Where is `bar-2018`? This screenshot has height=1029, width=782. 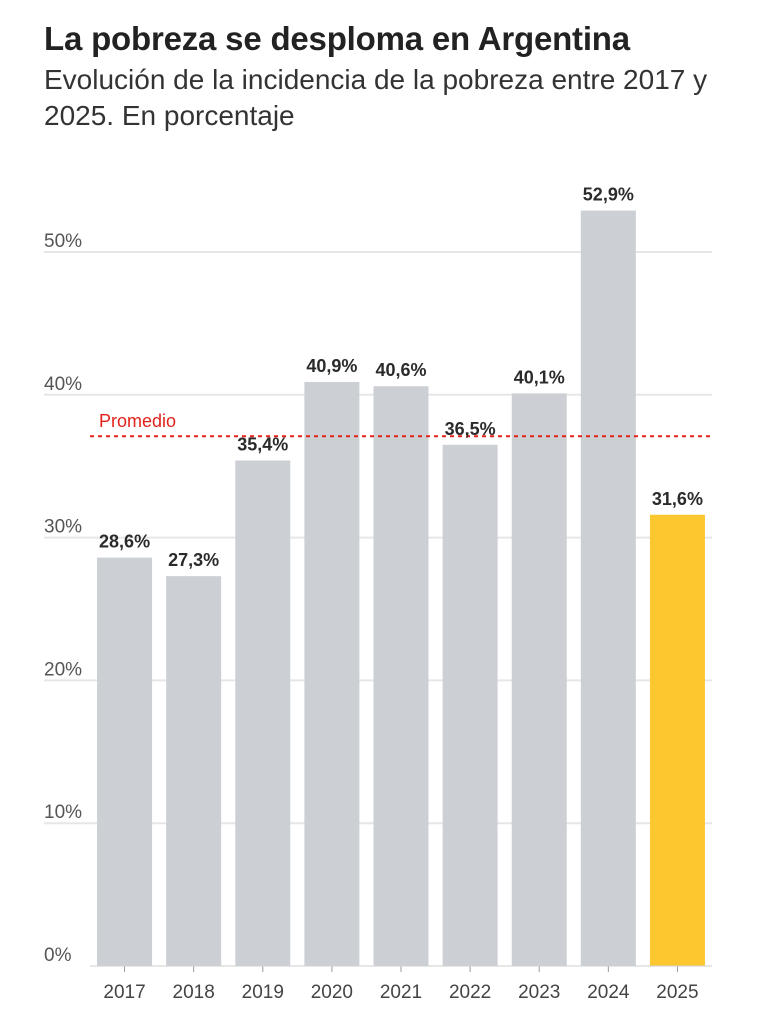
bar-2018 is located at coordinates (194, 771).